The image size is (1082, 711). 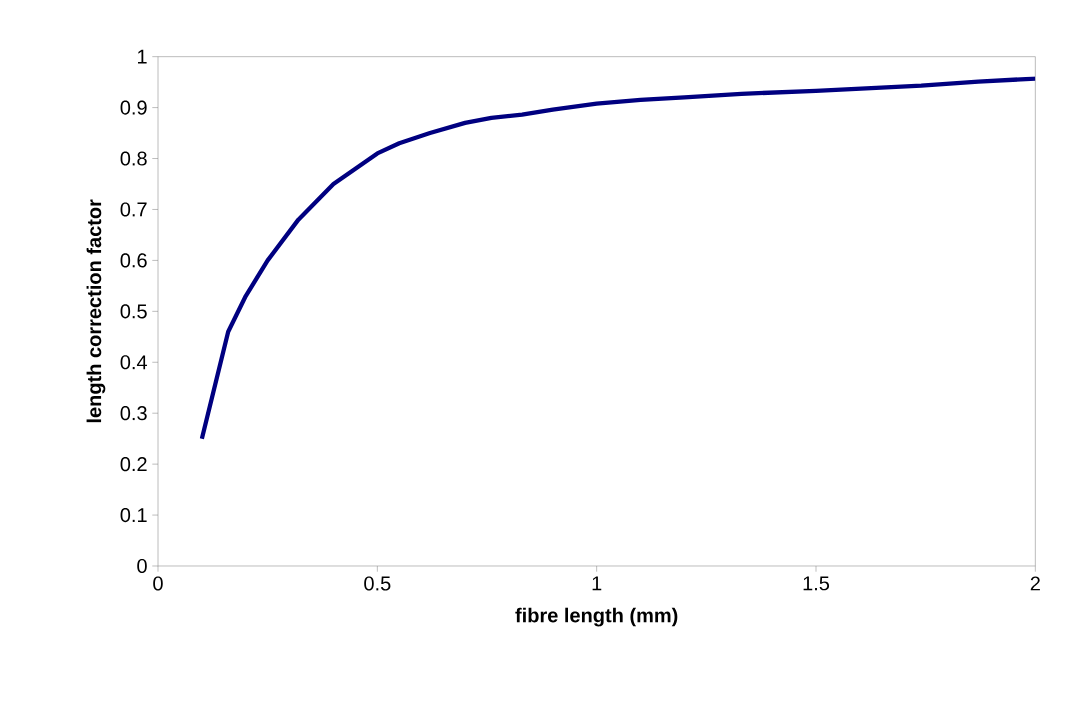 I want to click on y-tick-label: 0.2, so click(x=133, y=464).